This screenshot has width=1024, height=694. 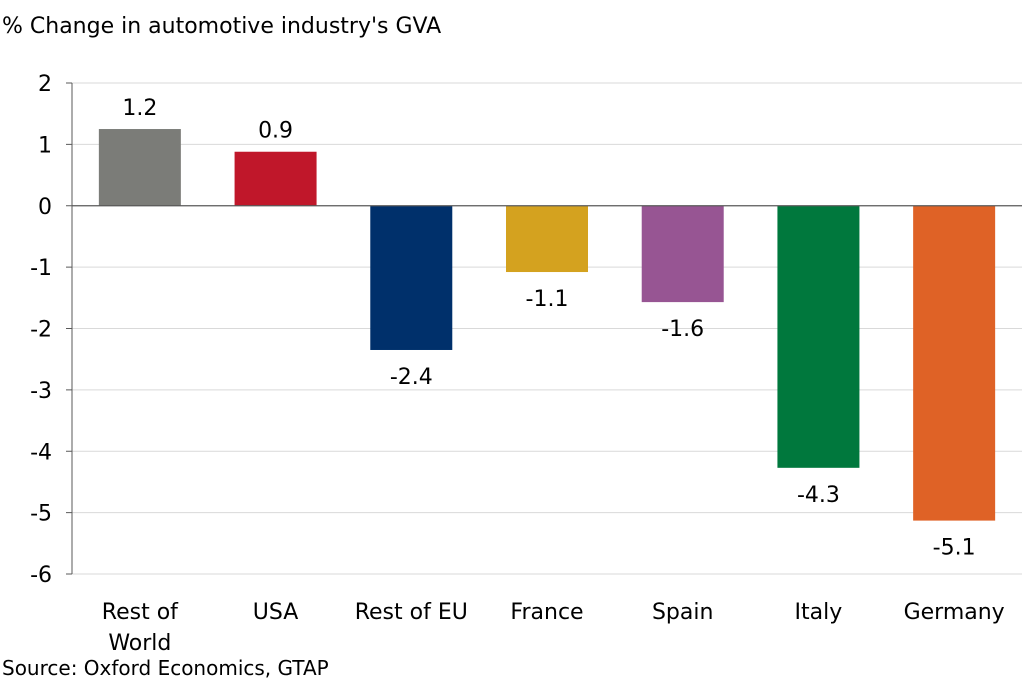 I want to click on source-note: Source: Oxford Economics, GTAP, so click(x=165, y=668).